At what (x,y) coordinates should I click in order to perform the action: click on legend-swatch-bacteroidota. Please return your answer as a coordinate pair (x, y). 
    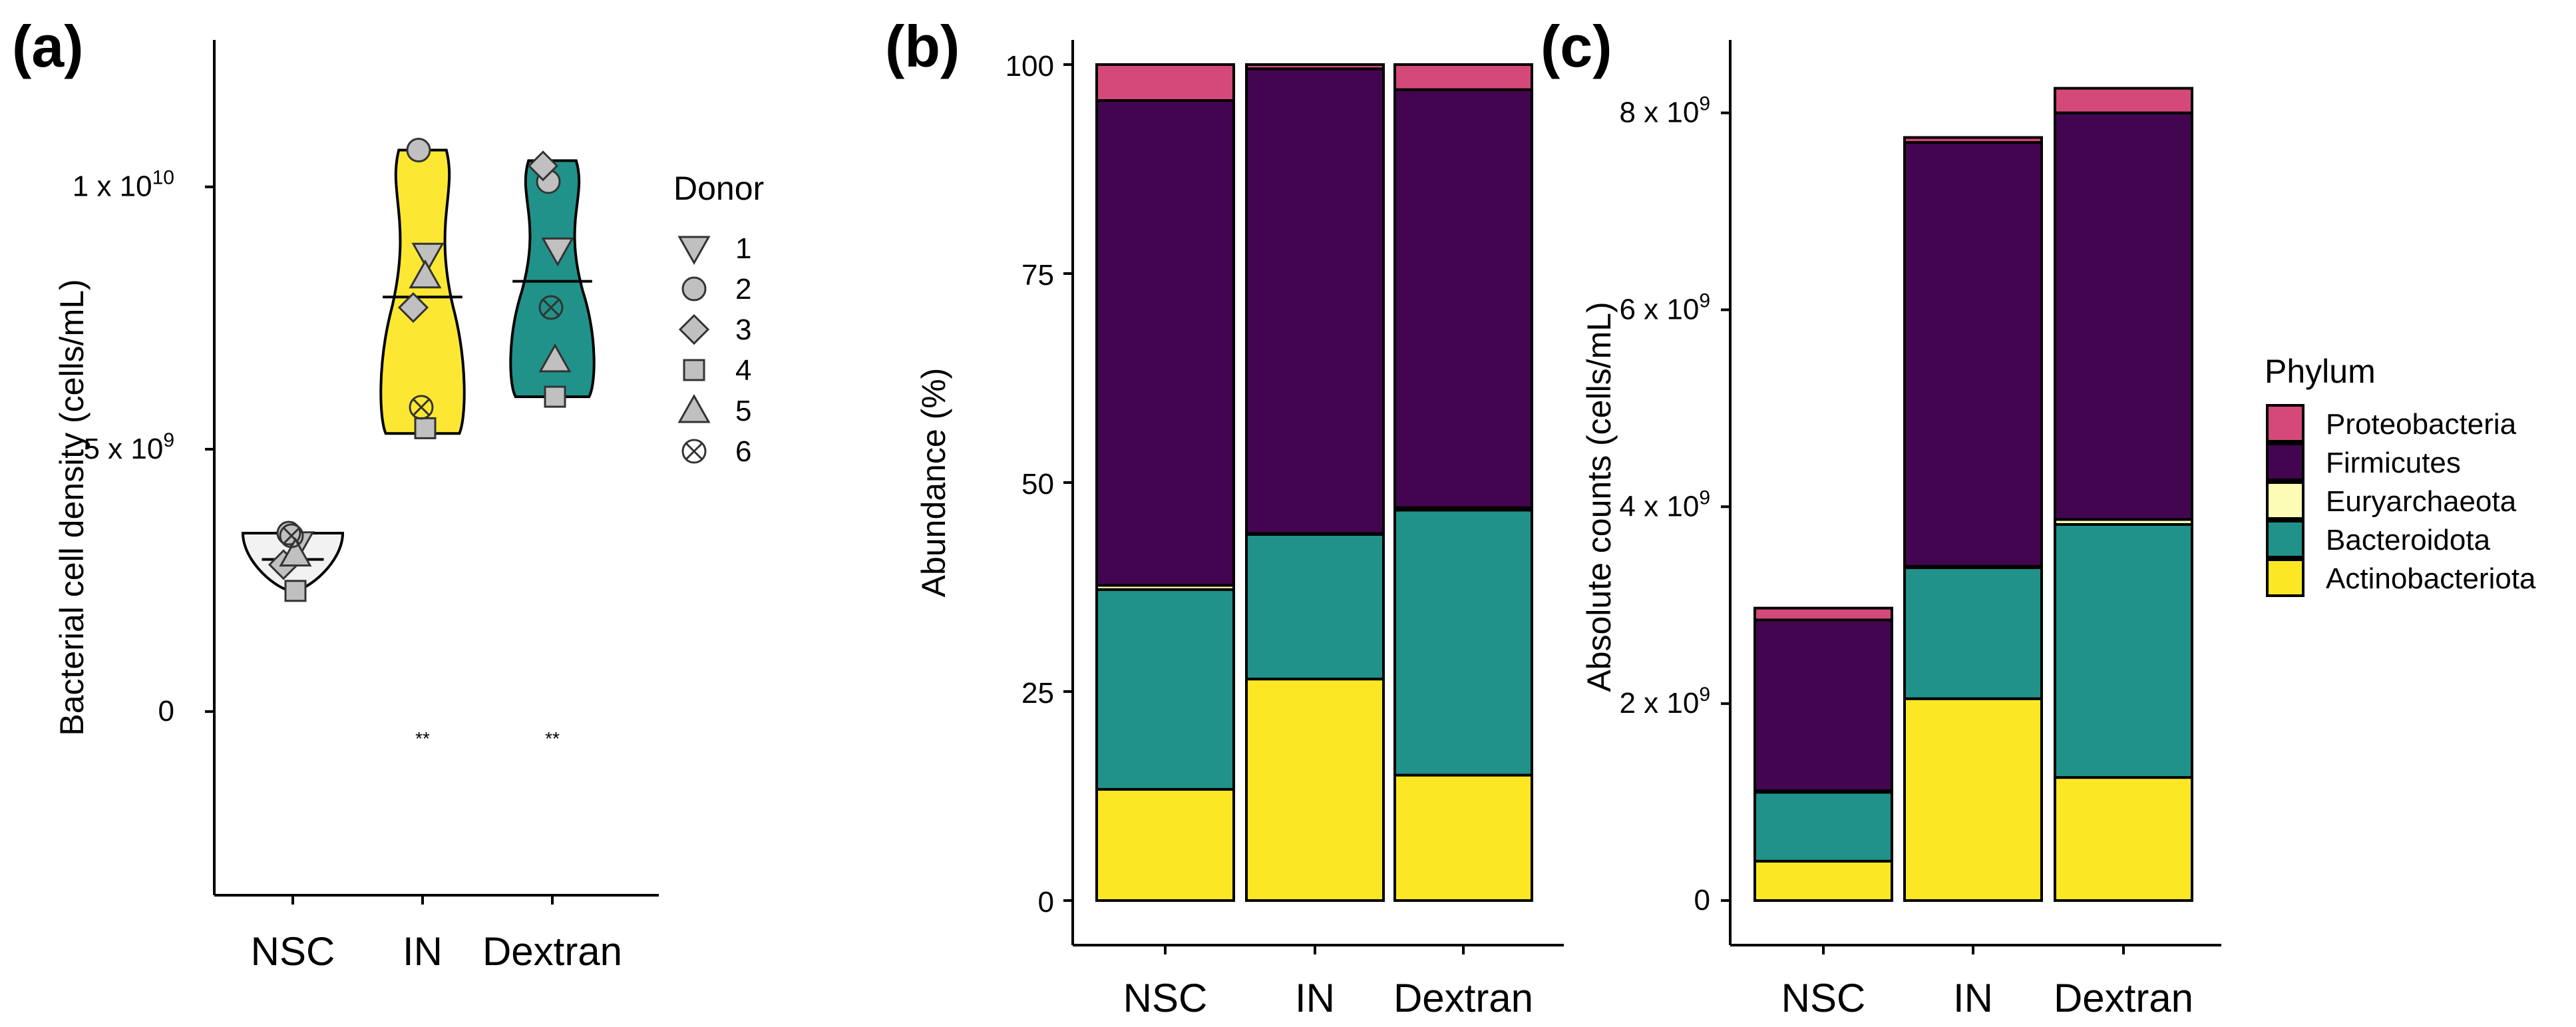
    Looking at the image, I should click on (2285, 539).